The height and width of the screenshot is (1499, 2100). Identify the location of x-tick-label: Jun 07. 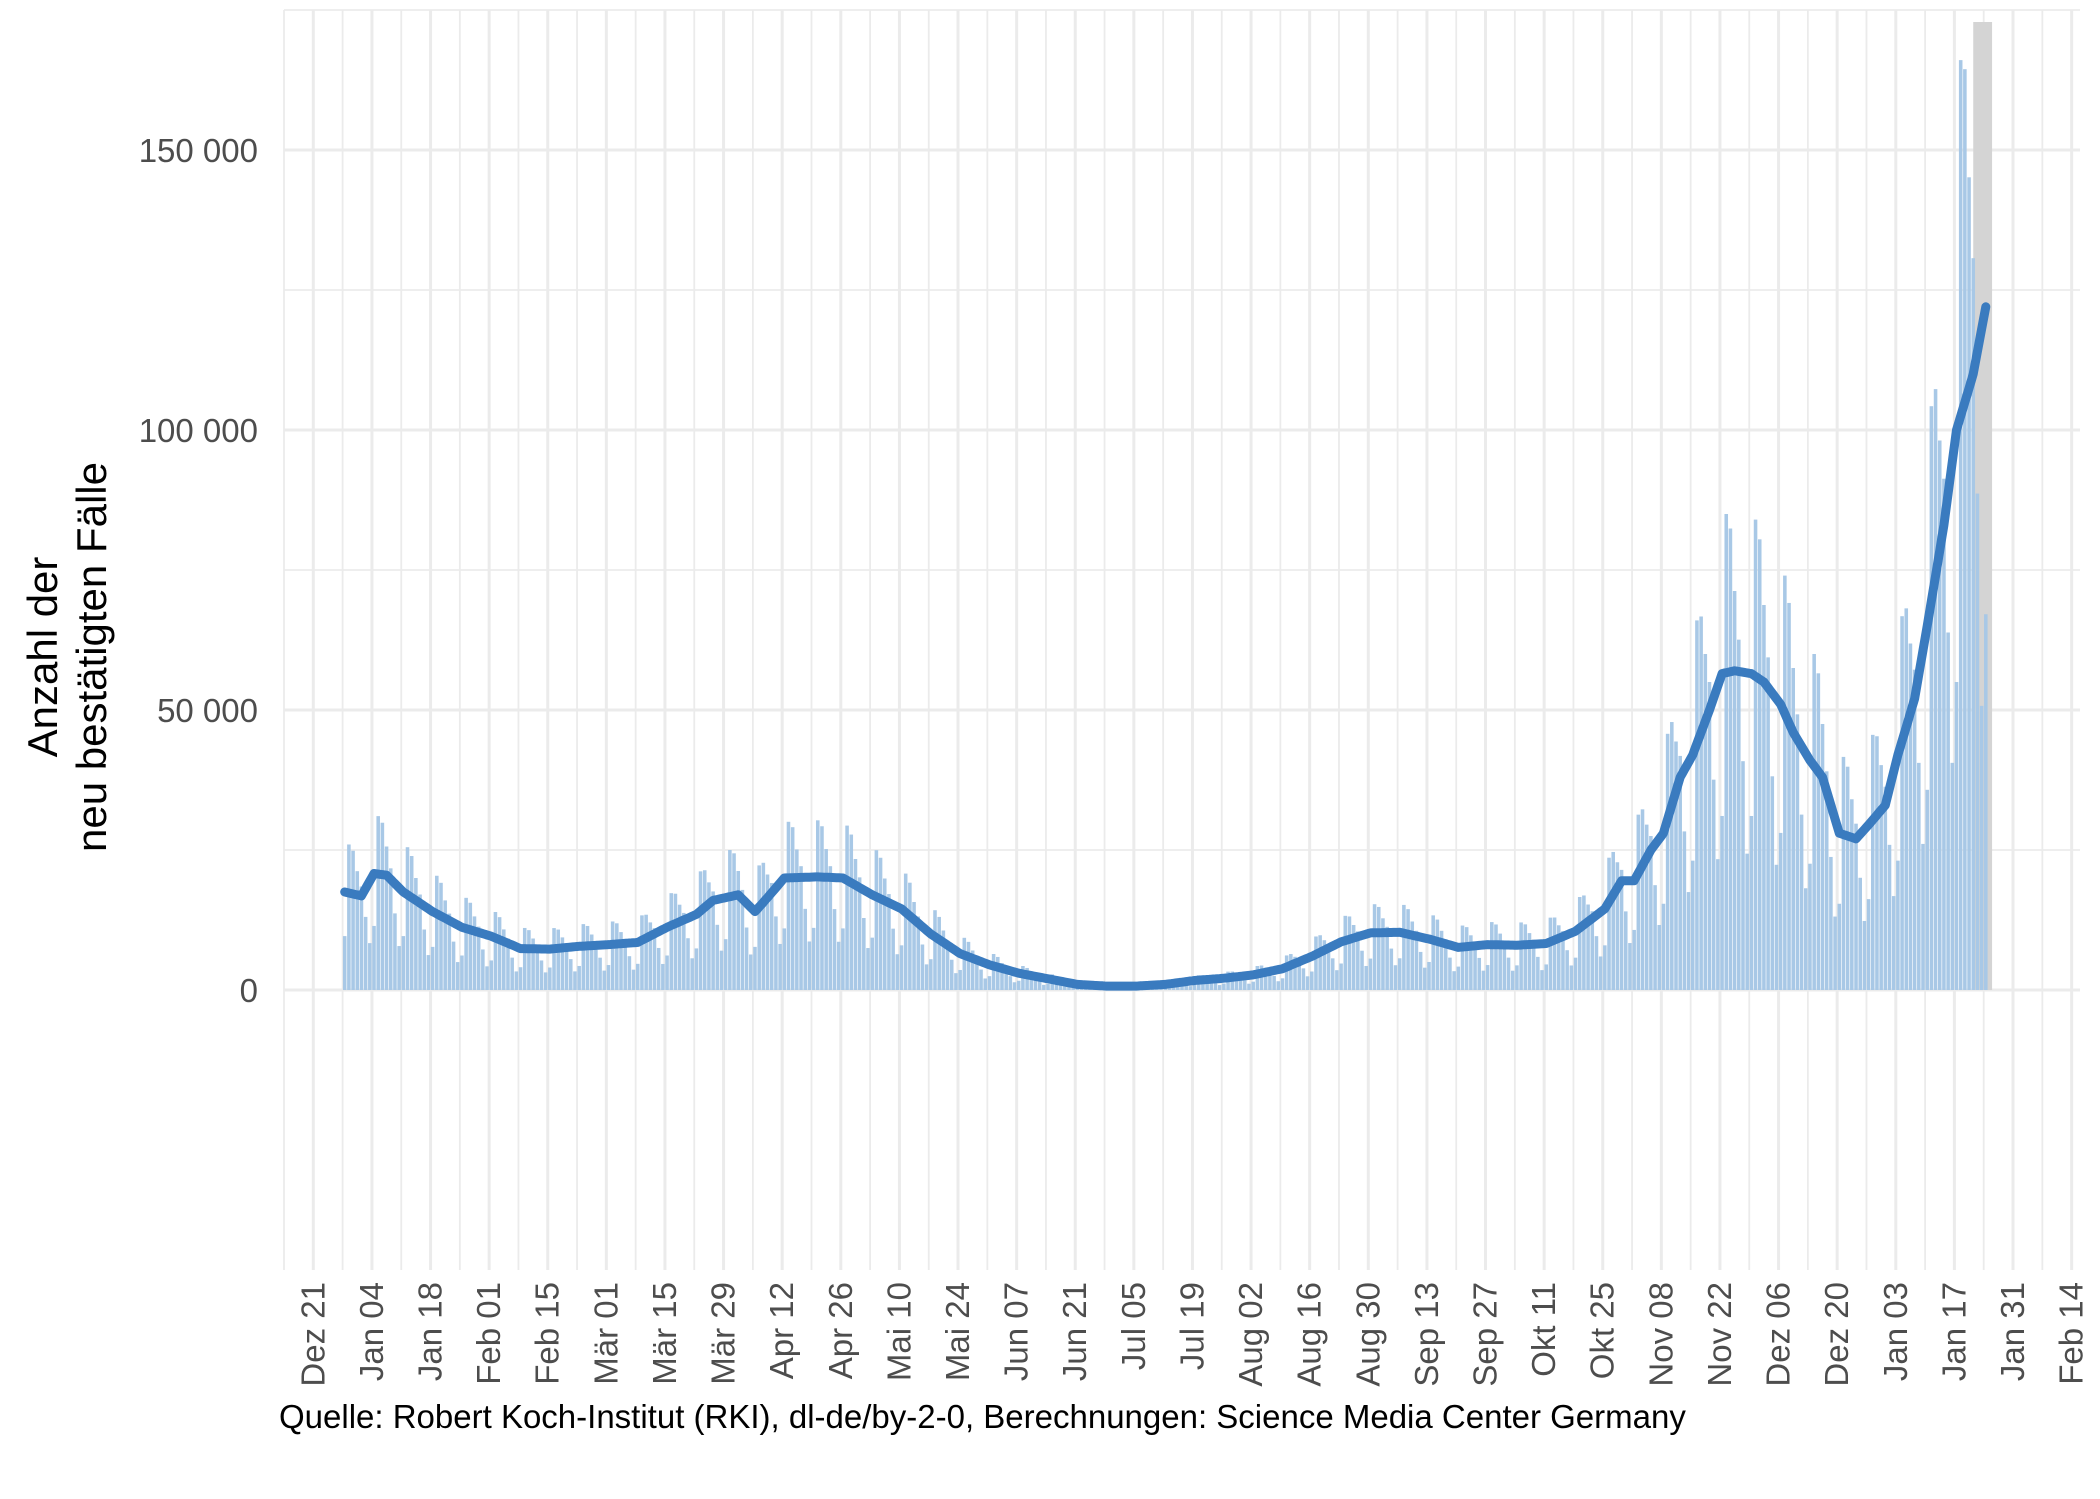
(1016, 1331).